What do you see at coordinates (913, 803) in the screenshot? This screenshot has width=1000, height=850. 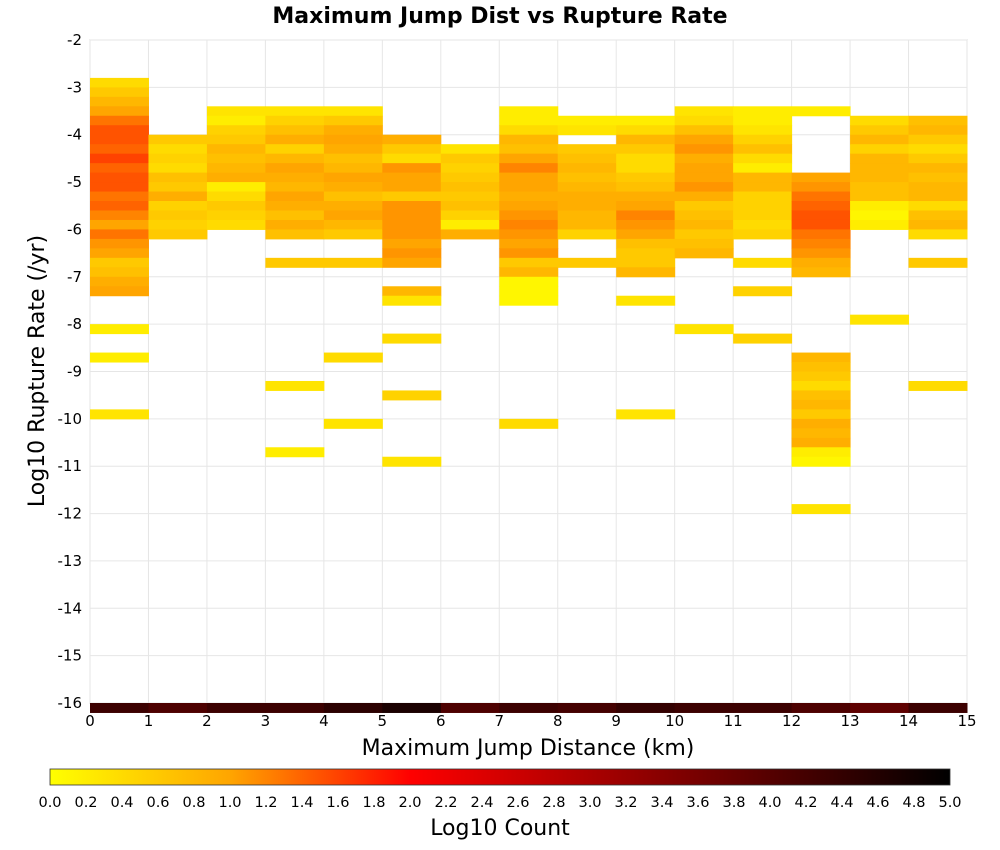 I see `colorbar-tick-label: 4.8` at bounding box center [913, 803].